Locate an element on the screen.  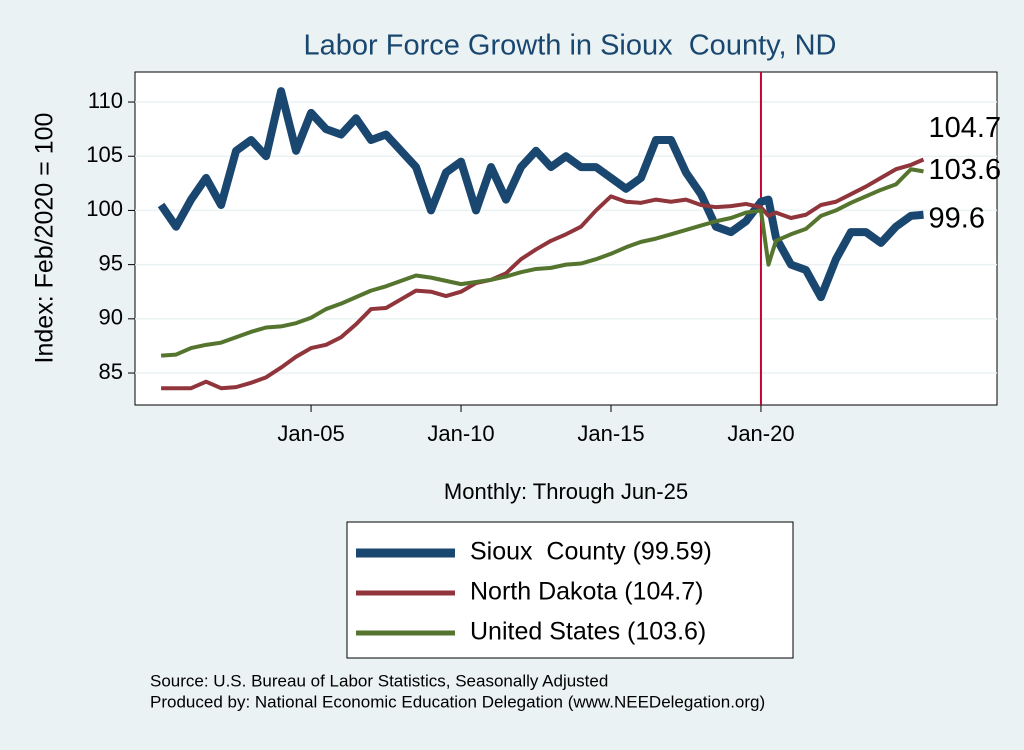
legend-label: North Dakota (104.7) is located at coordinates (586, 592).